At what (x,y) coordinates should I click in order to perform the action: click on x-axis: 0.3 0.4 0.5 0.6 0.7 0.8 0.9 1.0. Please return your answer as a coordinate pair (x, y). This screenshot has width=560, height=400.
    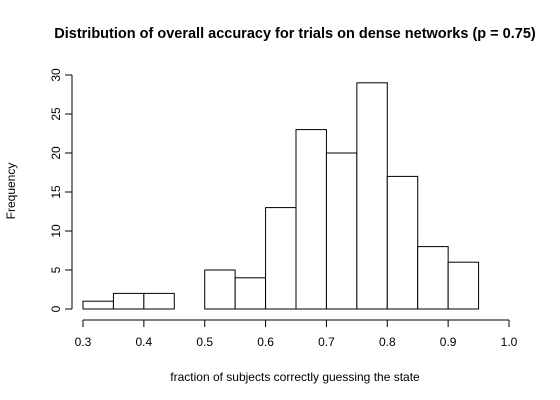
    Looking at the image, I should click on (296, 334).